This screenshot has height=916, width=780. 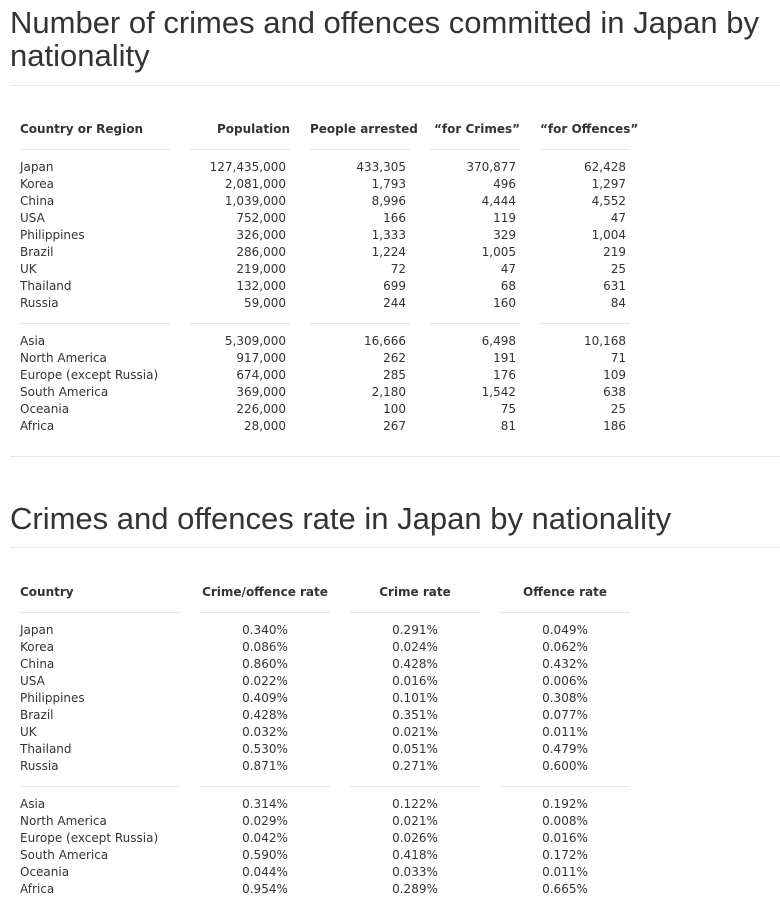 I want to click on table-cell: 0.351%, so click(x=415, y=715).